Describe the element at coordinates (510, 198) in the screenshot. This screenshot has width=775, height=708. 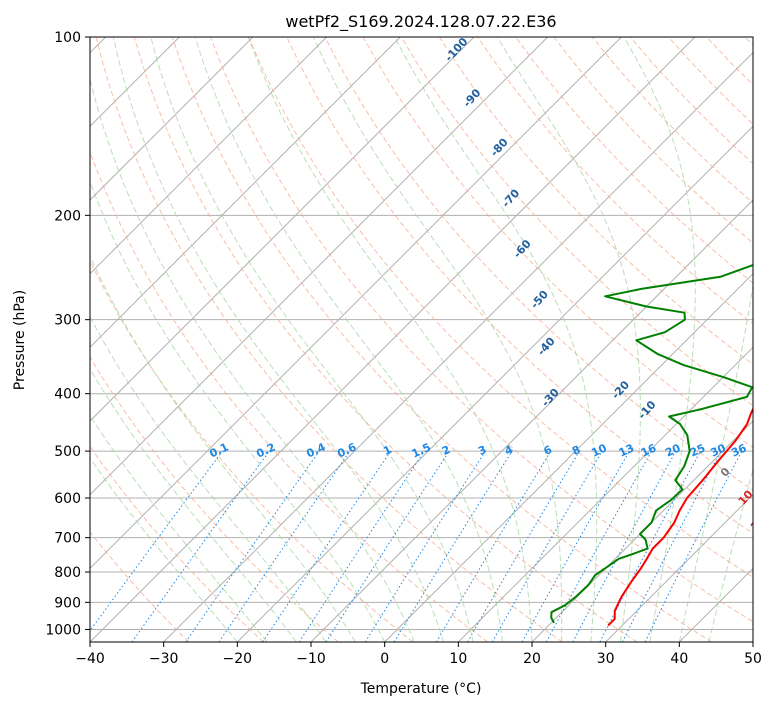
I see `dry-adiabat-label: -70` at that location.